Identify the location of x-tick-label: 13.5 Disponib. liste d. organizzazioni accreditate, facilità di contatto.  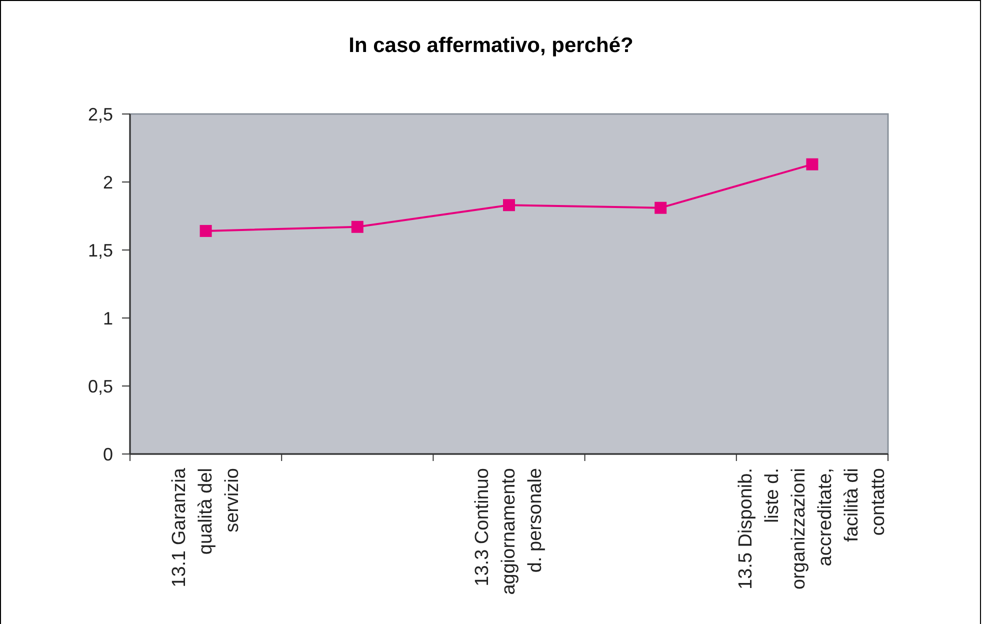
(812, 529).